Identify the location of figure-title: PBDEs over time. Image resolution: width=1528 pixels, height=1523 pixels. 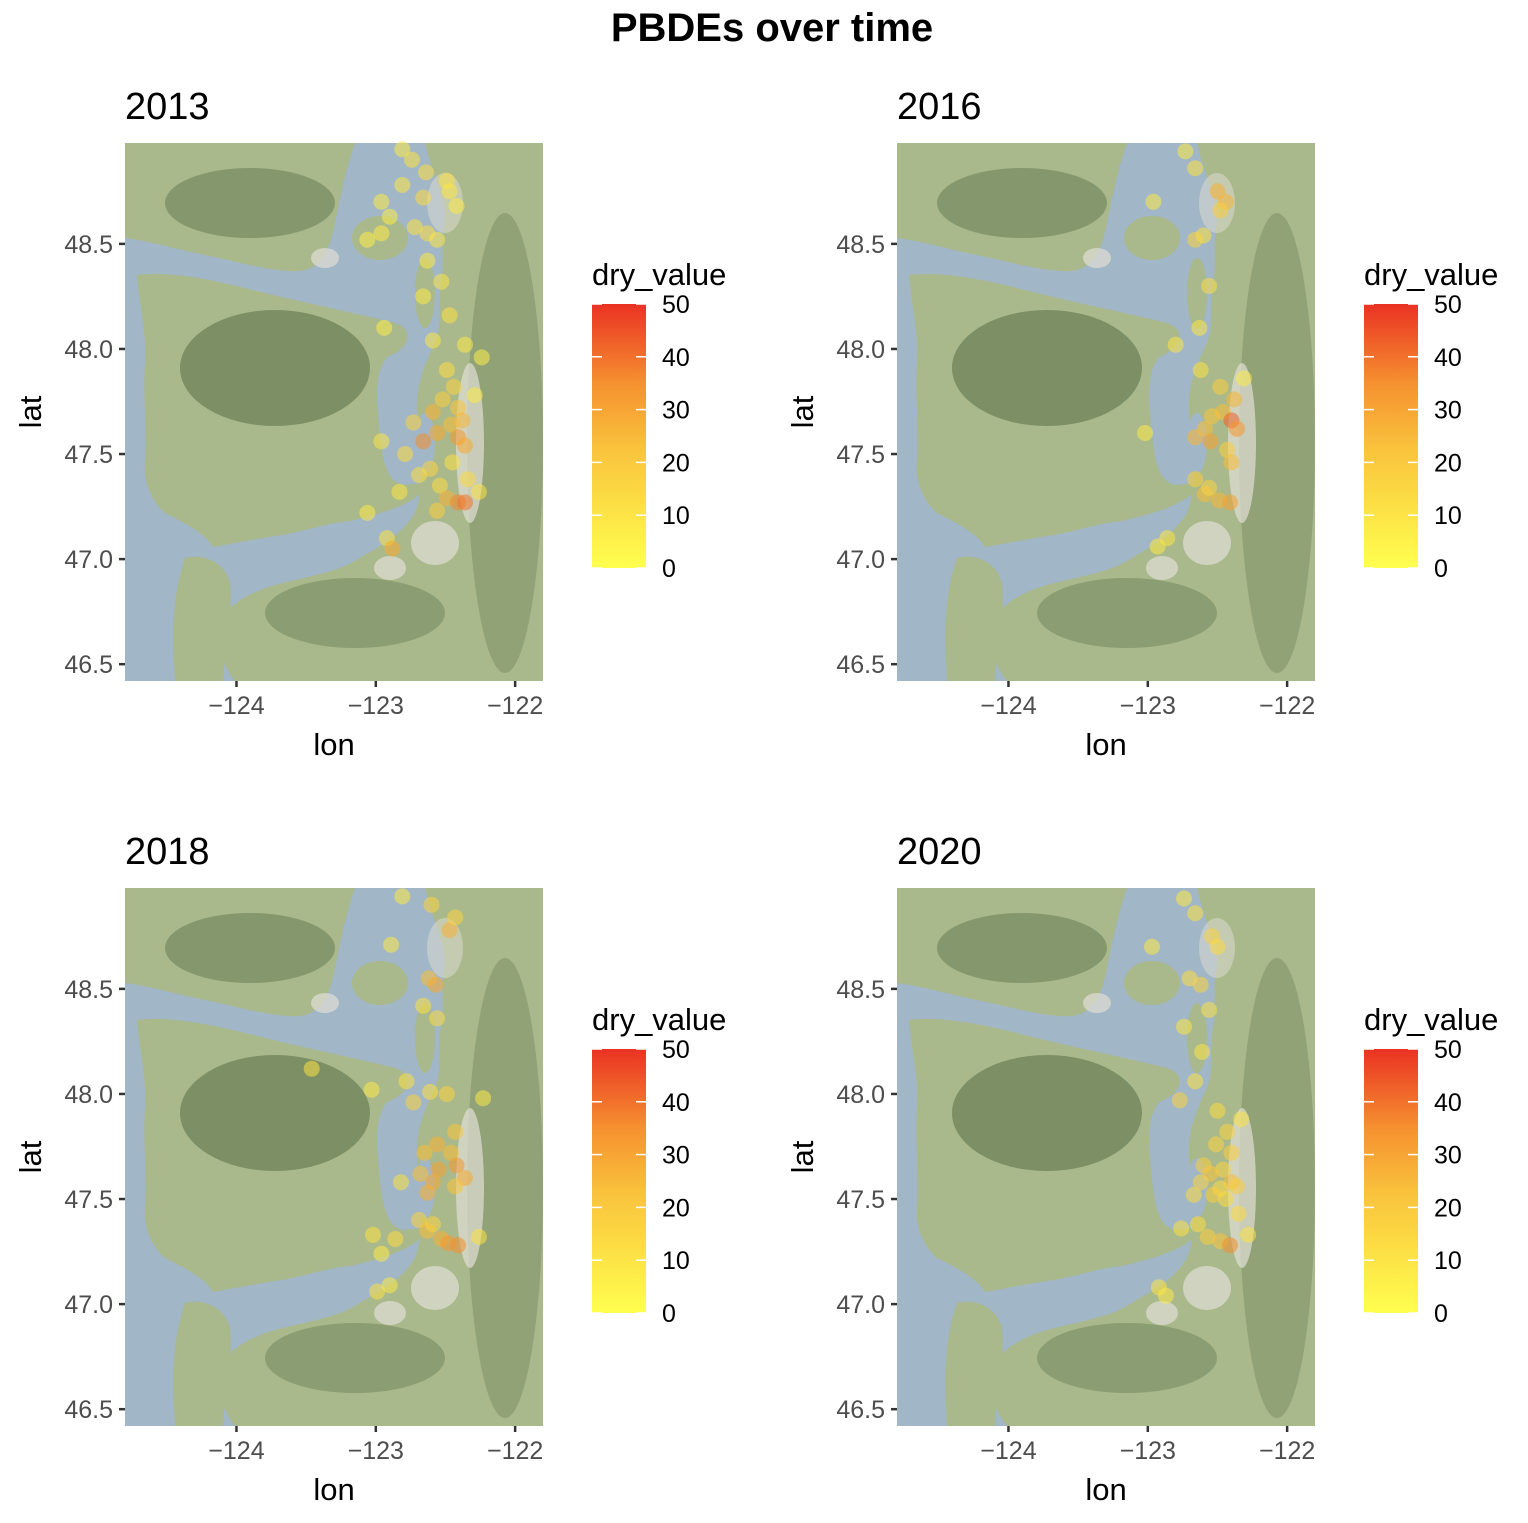
(772, 28).